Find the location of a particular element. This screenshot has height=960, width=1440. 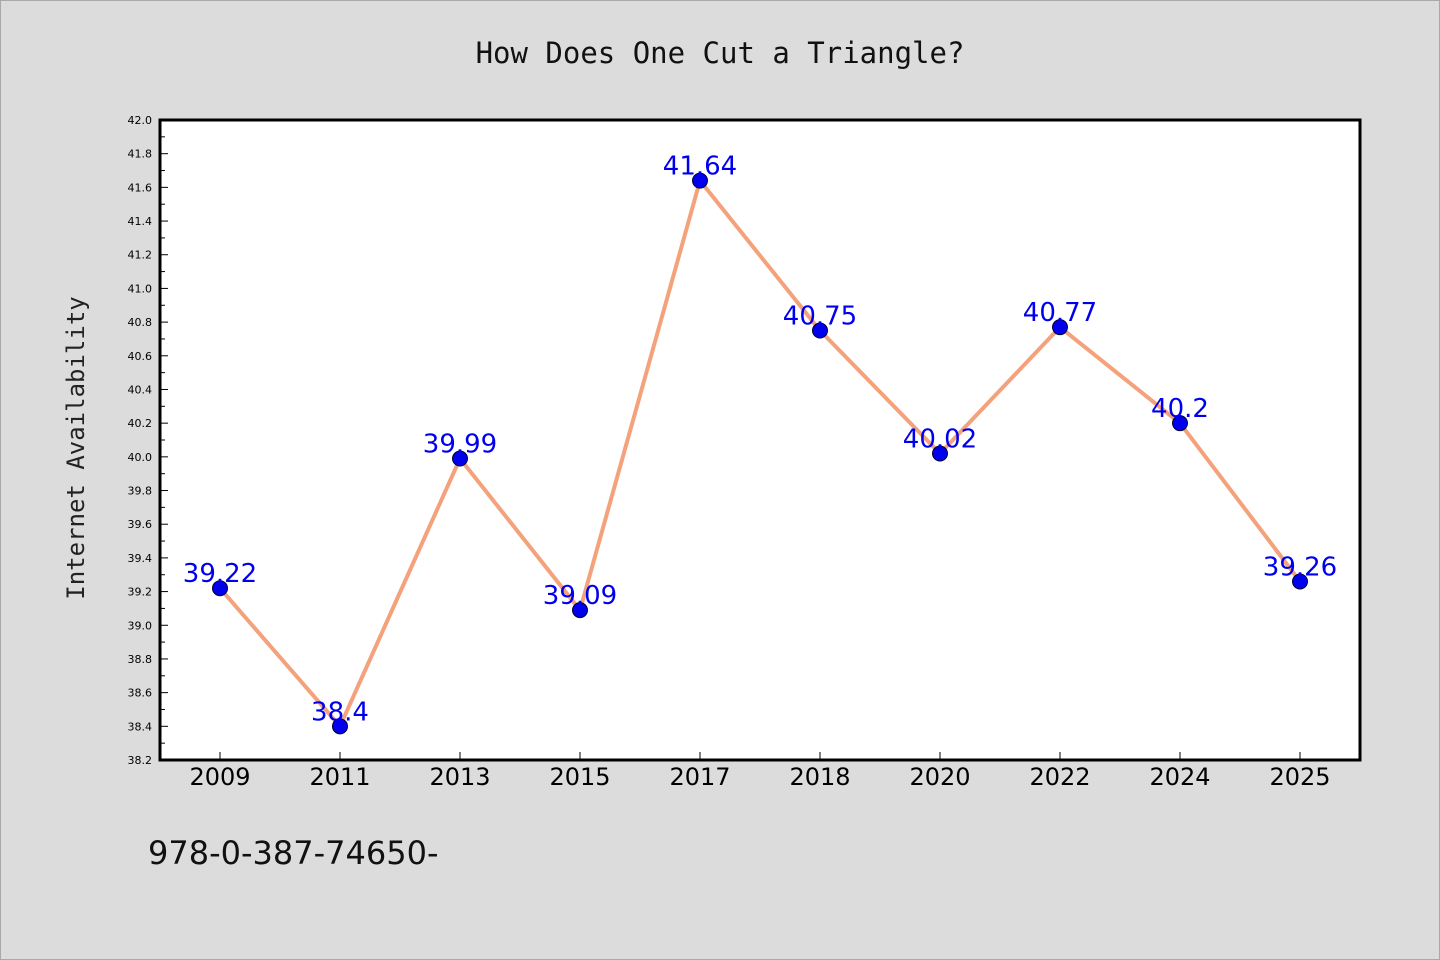

y-tick-label: 38.8 is located at coordinates (140, 659).